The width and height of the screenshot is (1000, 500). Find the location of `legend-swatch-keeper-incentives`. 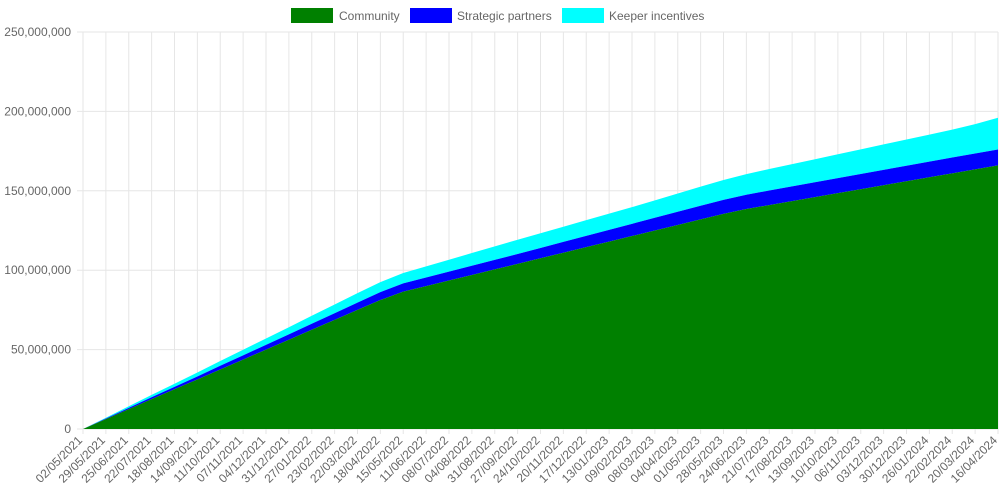

legend-swatch-keeper-incentives is located at coordinates (583, 15).